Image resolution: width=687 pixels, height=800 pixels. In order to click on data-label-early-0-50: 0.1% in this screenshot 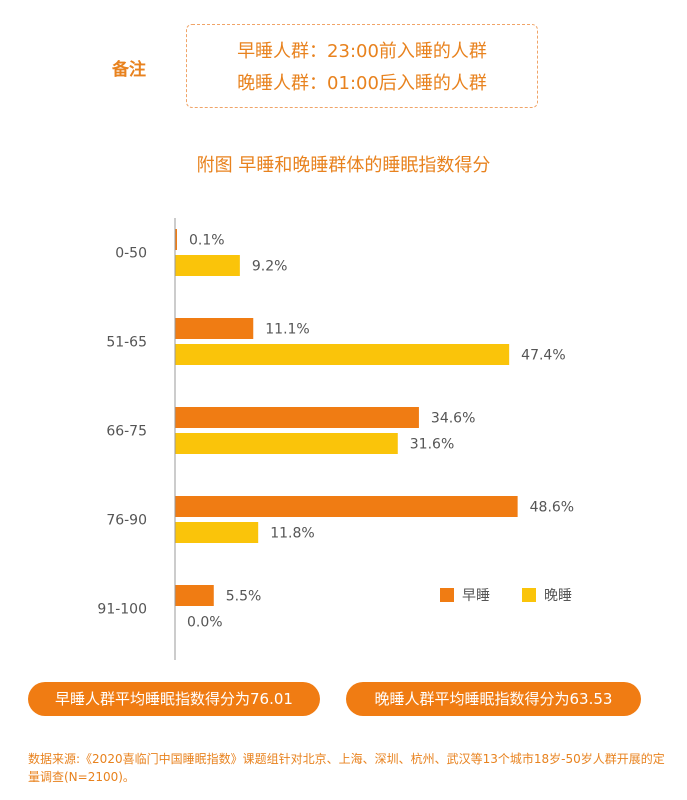, I will do `click(207, 241)`.